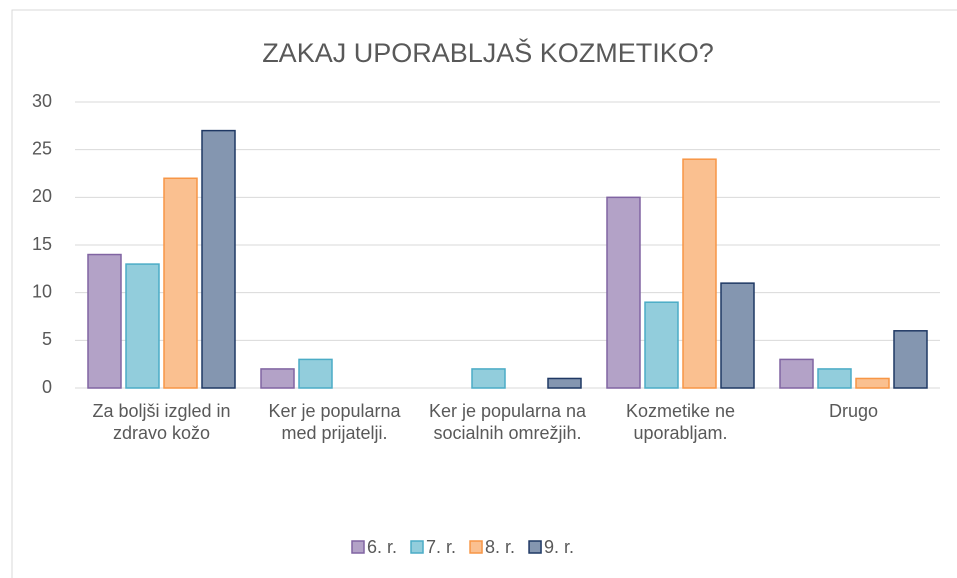  I want to click on legend-label: 6. r., so click(382, 547).